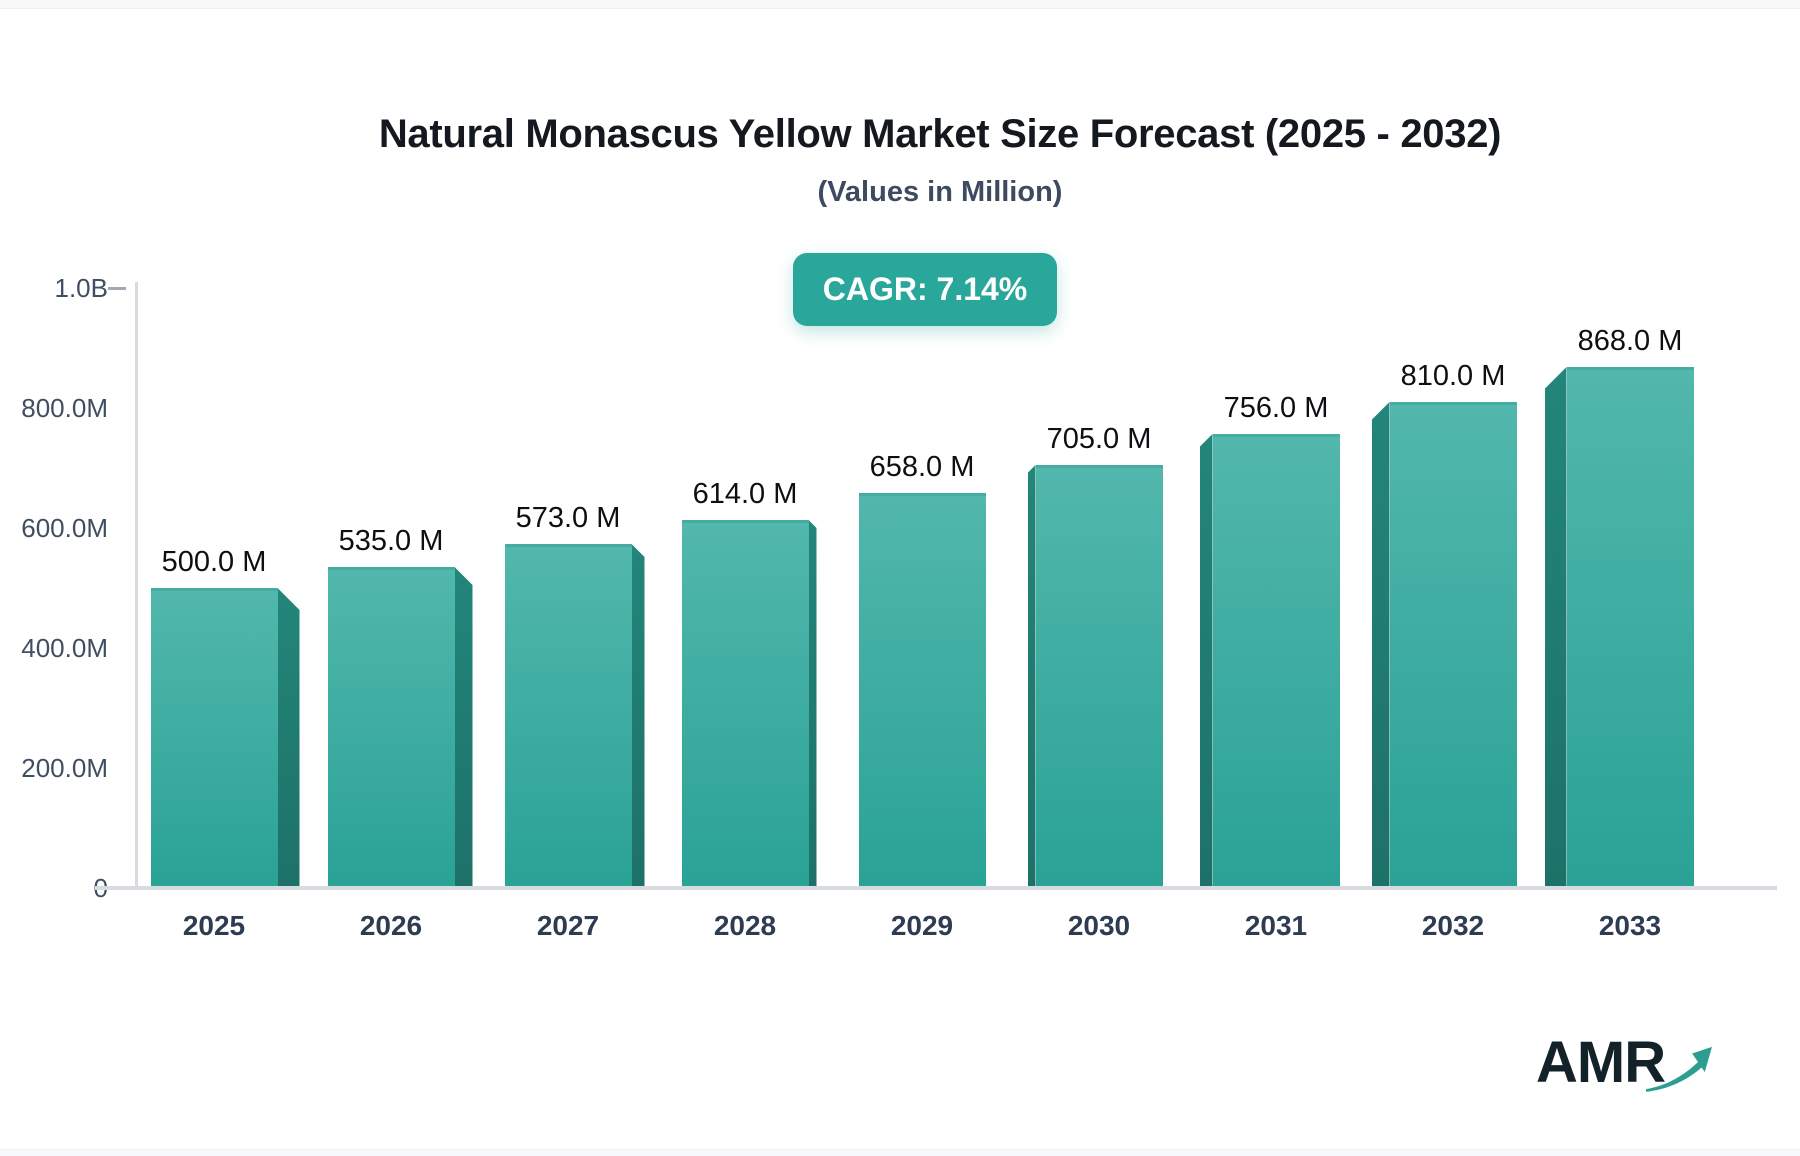 The height and width of the screenshot is (1156, 1800). What do you see at coordinates (900, 4) in the screenshot?
I see `top-edge-strip` at bounding box center [900, 4].